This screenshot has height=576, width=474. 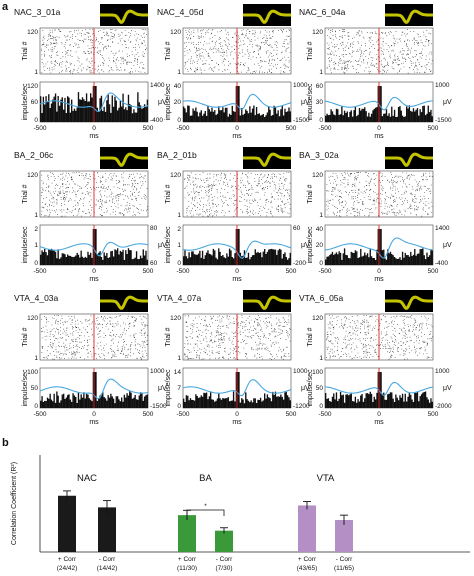 I want to click on group-label: VTA, so click(x=326, y=478).